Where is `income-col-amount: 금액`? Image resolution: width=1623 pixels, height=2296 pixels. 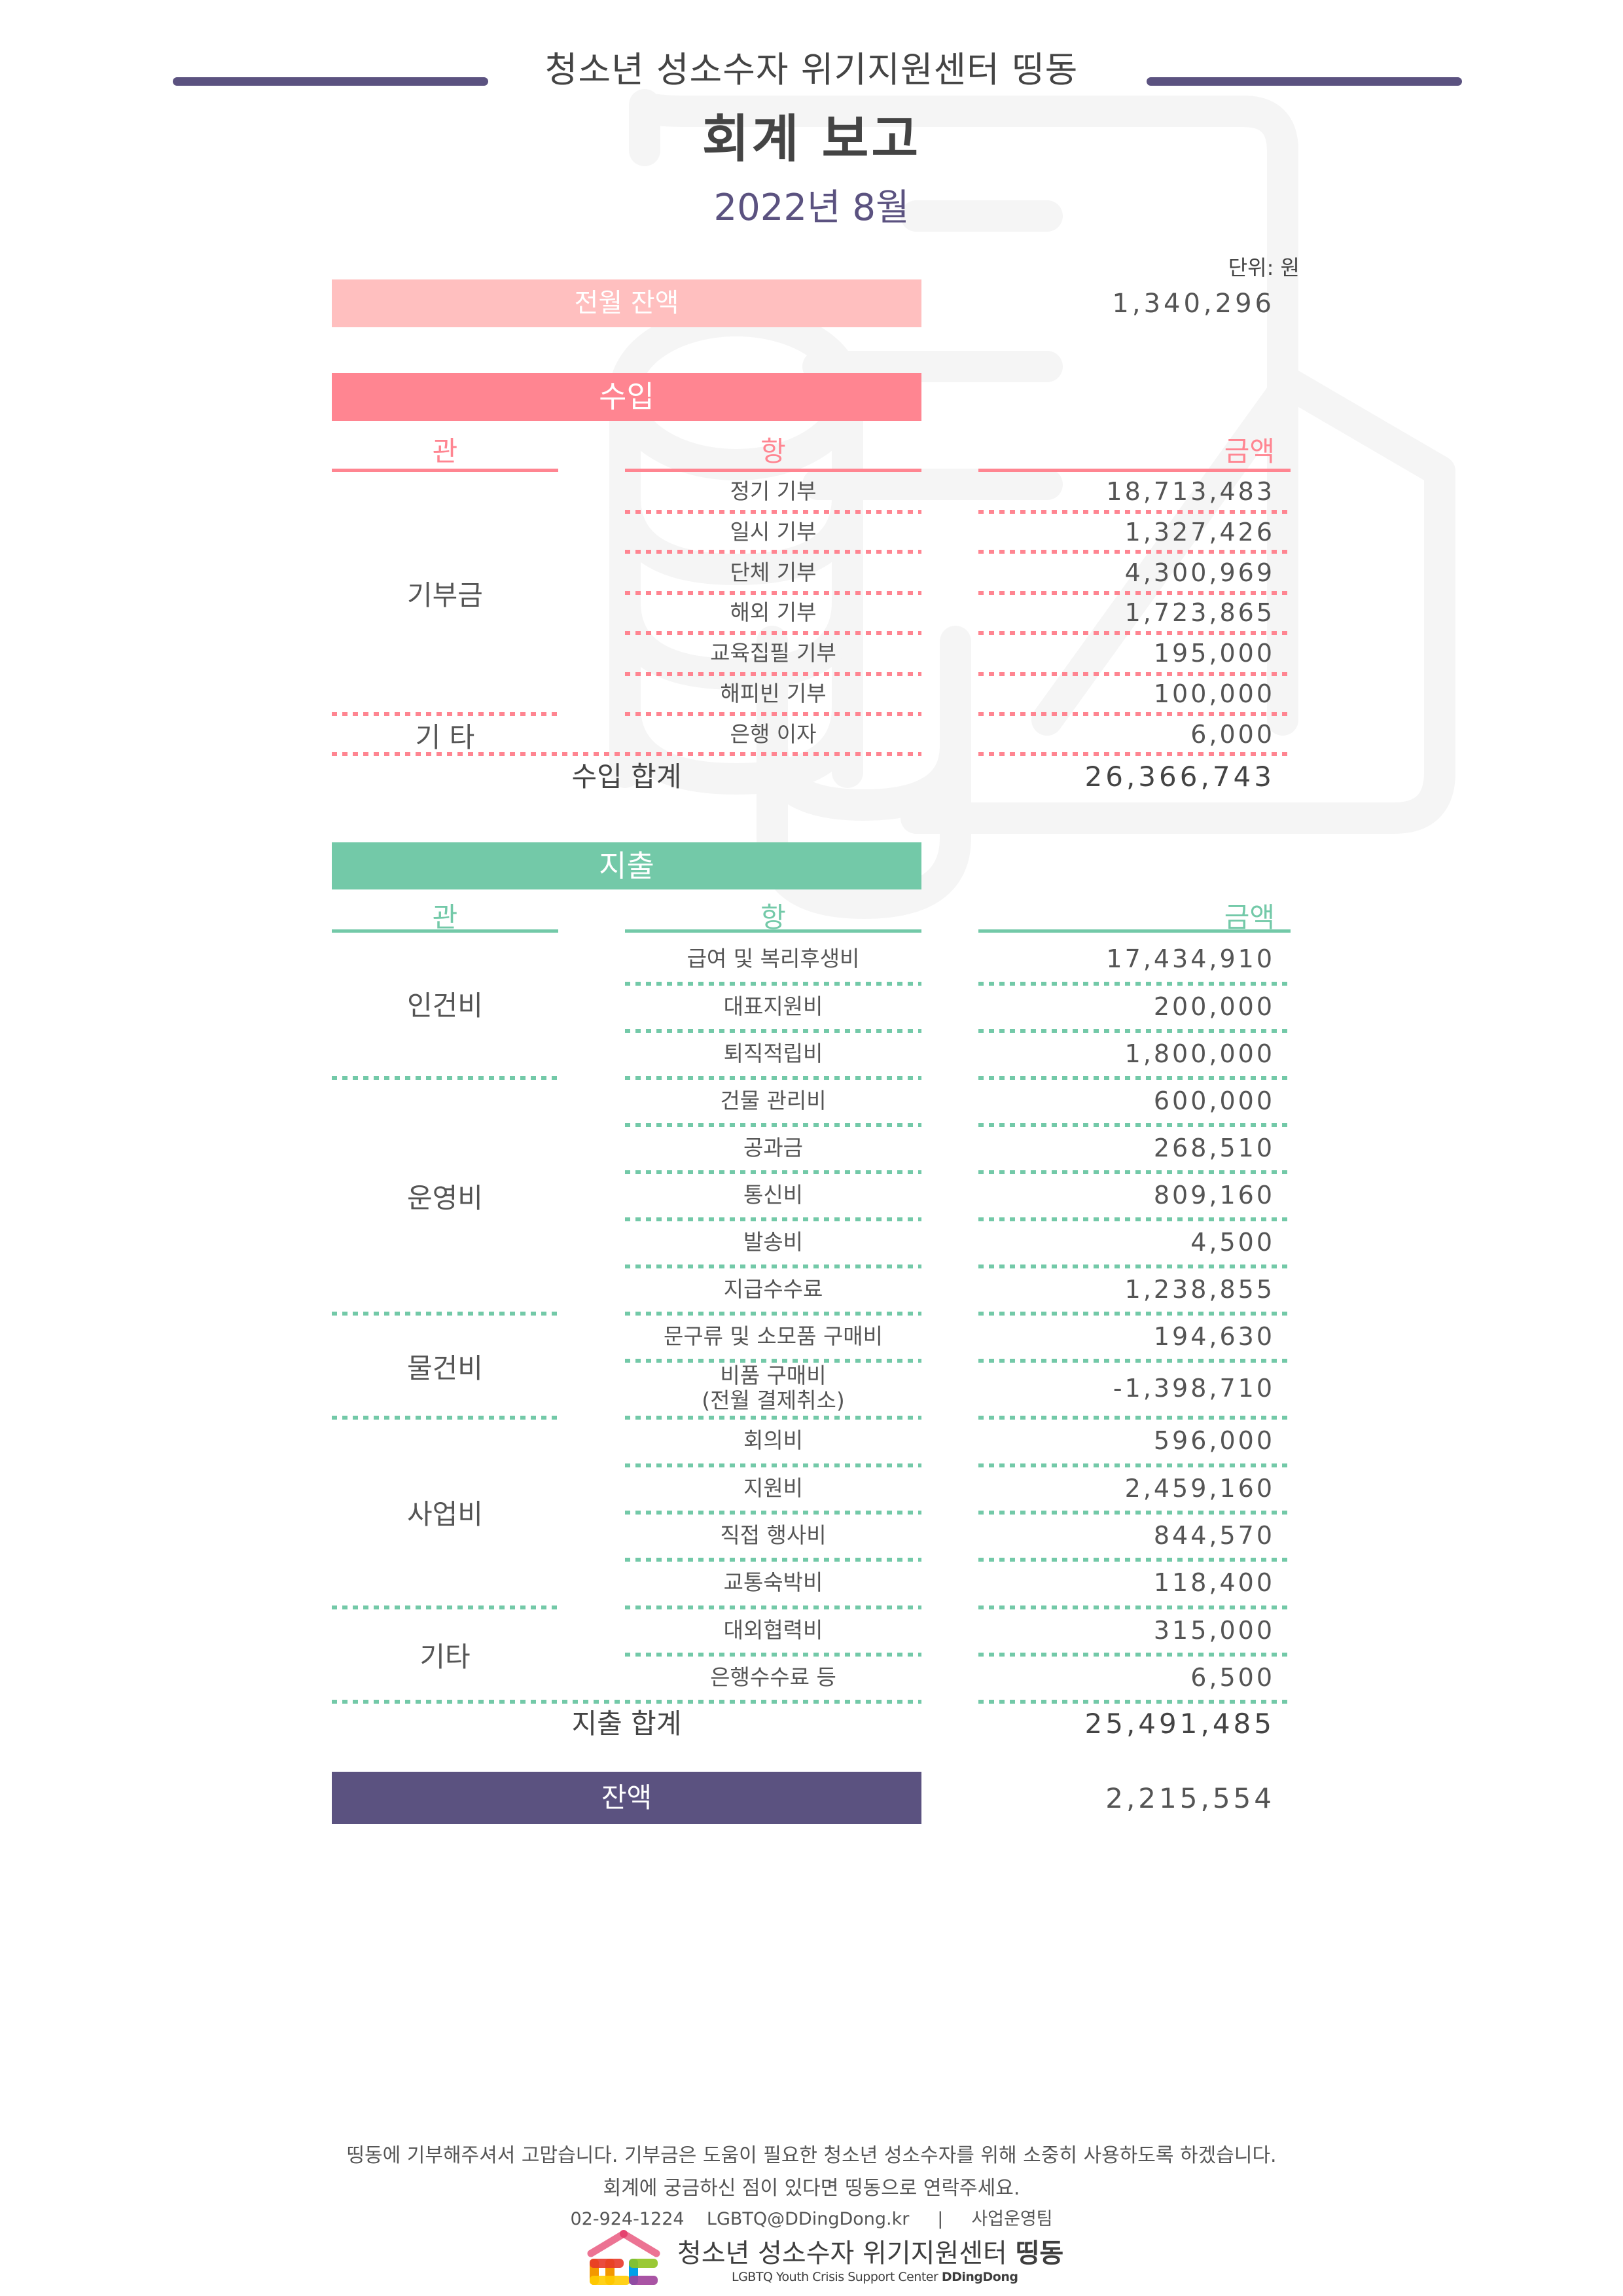
income-col-amount: 금액 is located at coordinates (1249, 451).